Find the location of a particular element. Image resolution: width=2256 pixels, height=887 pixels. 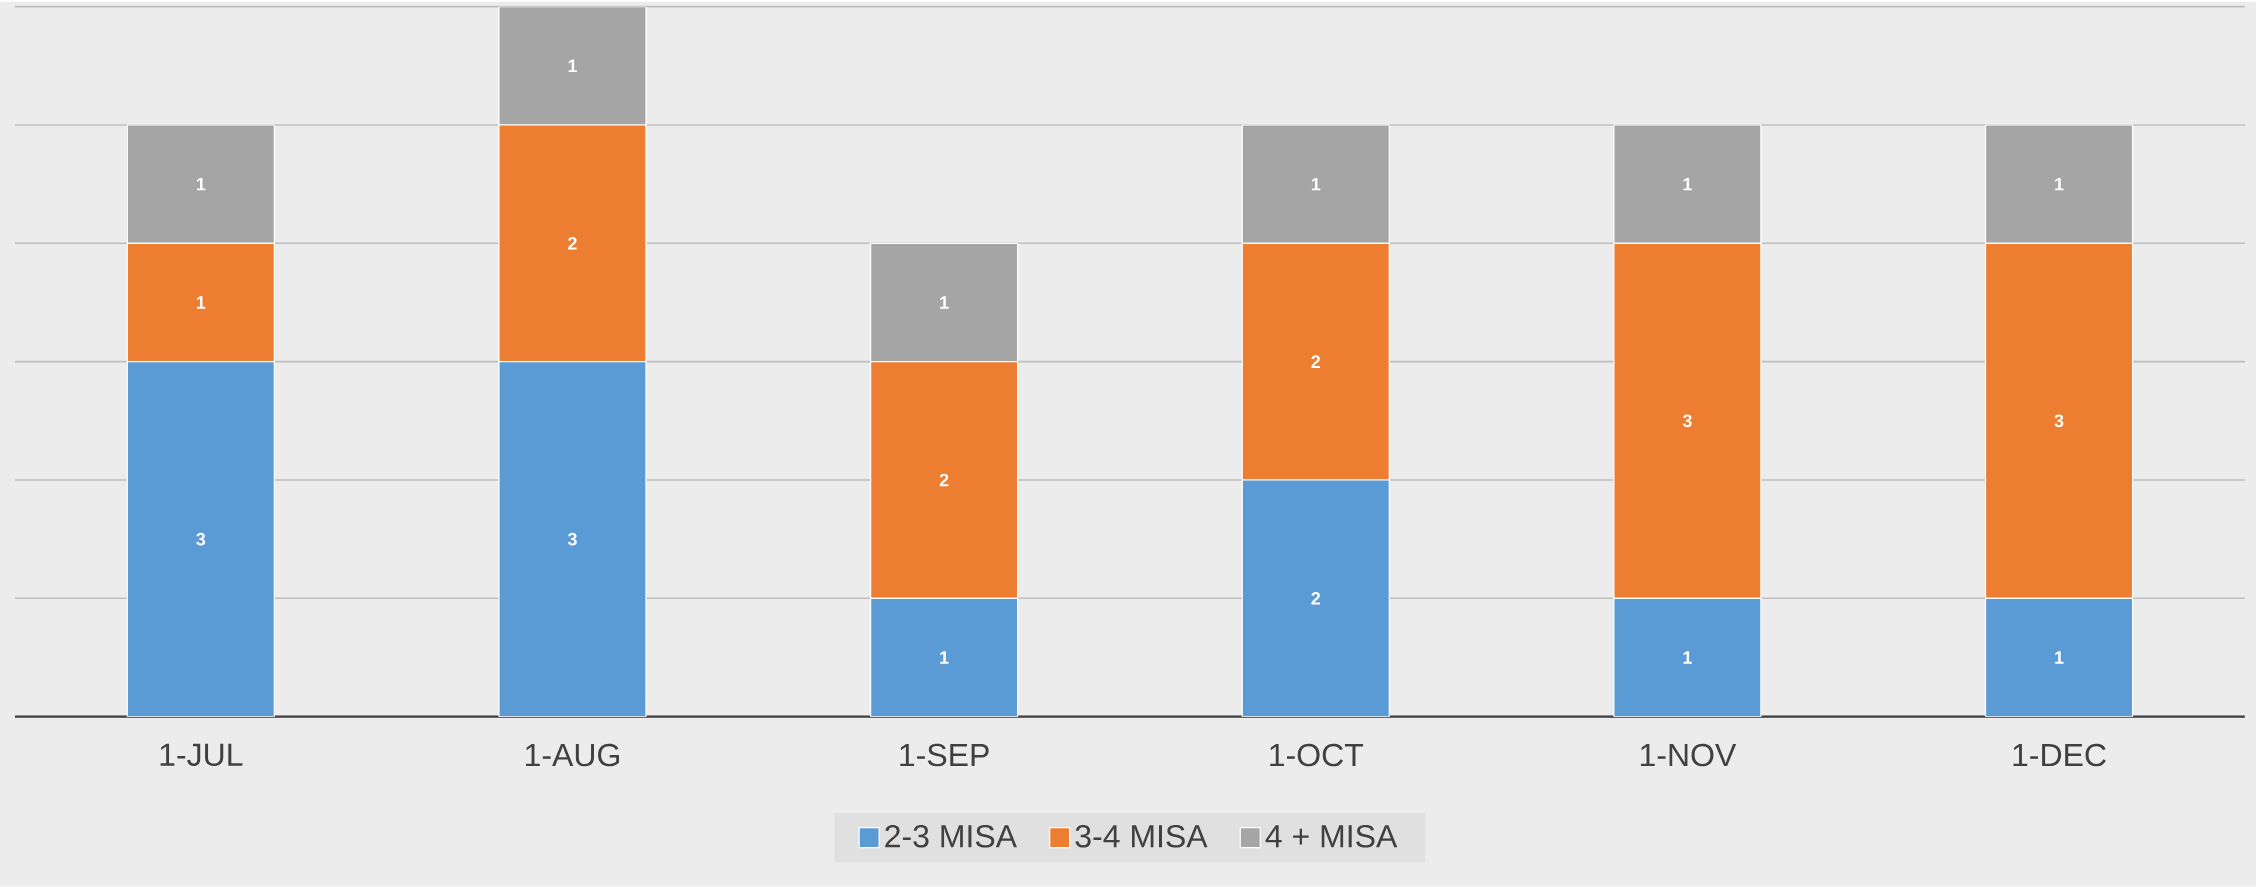

legend-label: 4 + MISA is located at coordinates (1331, 836).